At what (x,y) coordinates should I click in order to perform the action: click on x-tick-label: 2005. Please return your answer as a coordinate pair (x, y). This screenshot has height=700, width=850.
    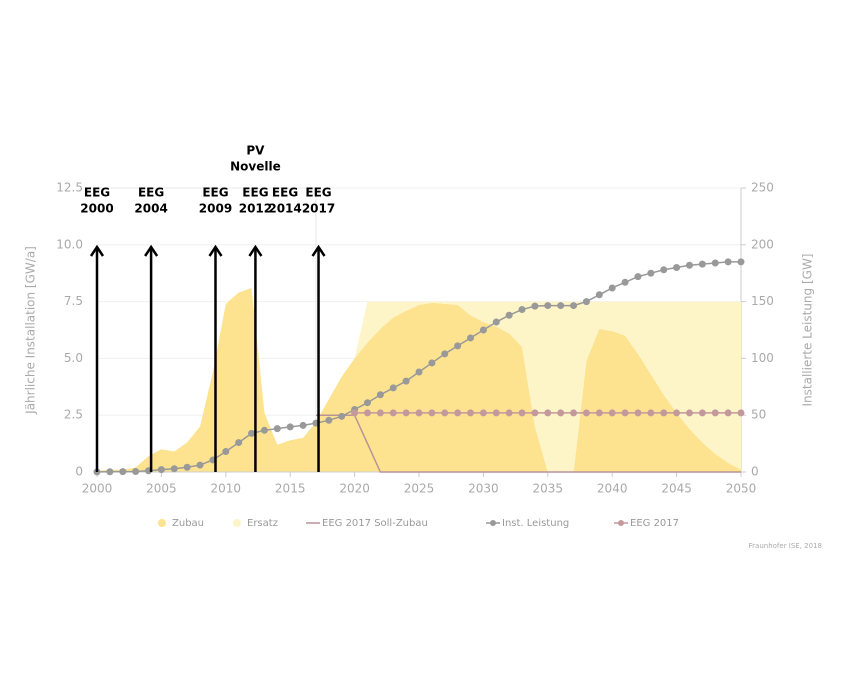
    Looking at the image, I should click on (161, 489).